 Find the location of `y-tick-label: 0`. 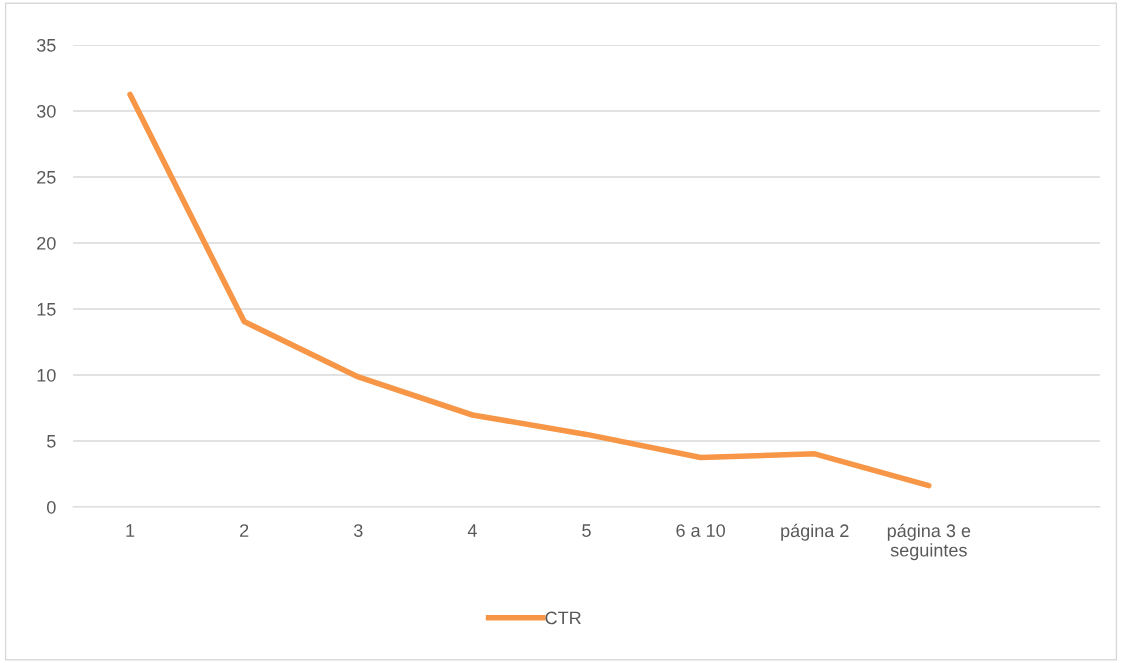

y-tick-label: 0 is located at coordinates (51, 507).